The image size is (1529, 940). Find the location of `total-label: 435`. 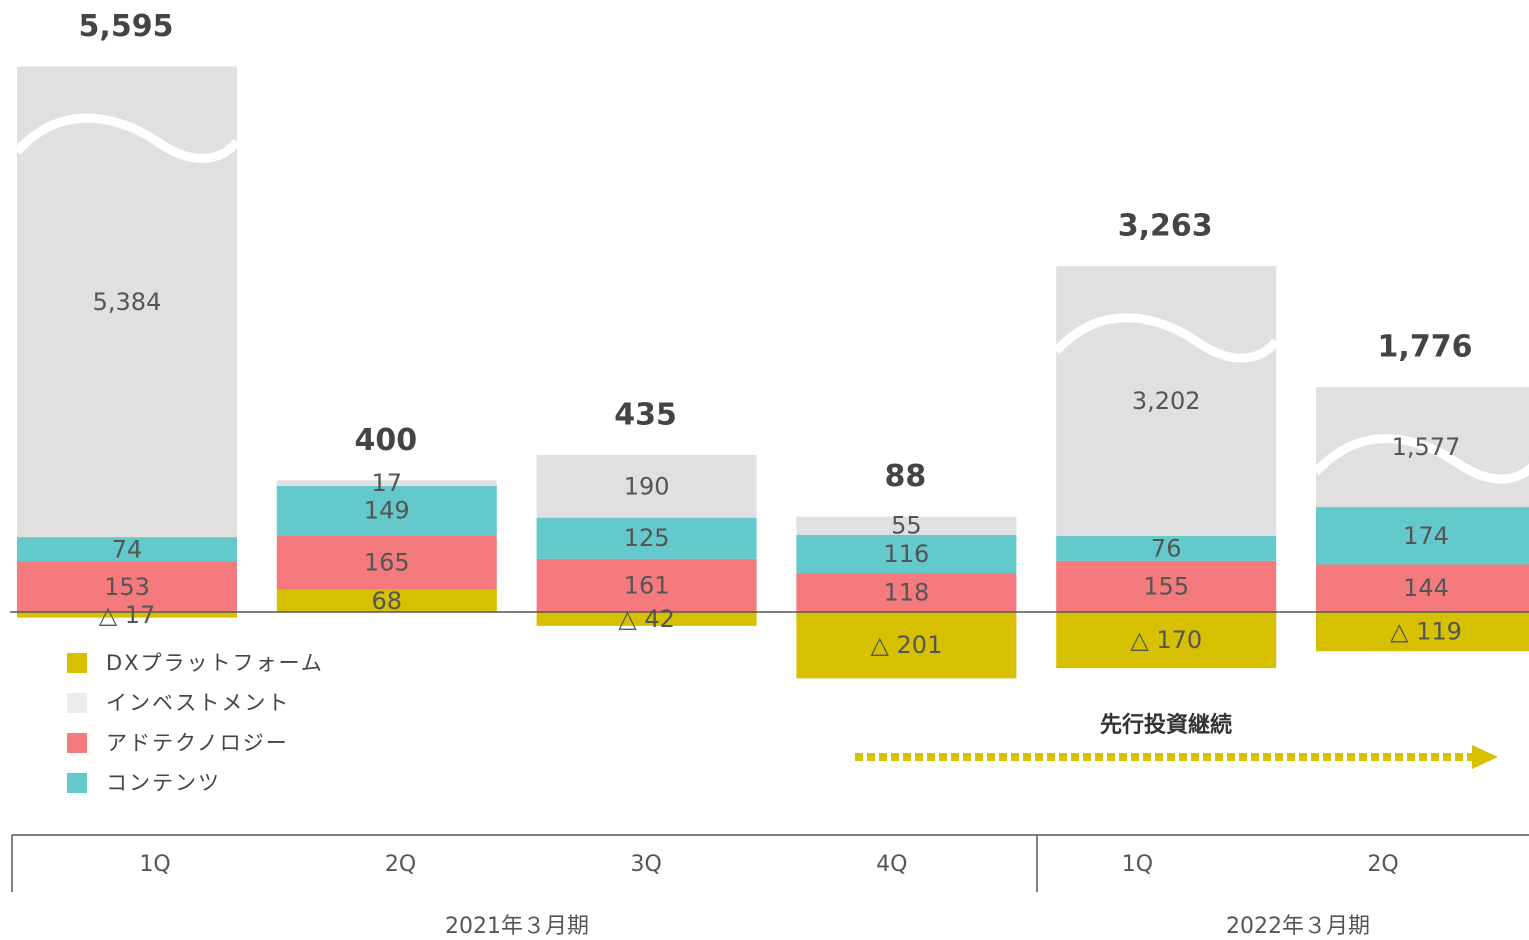

total-label: 435 is located at coordinates (645, 414).